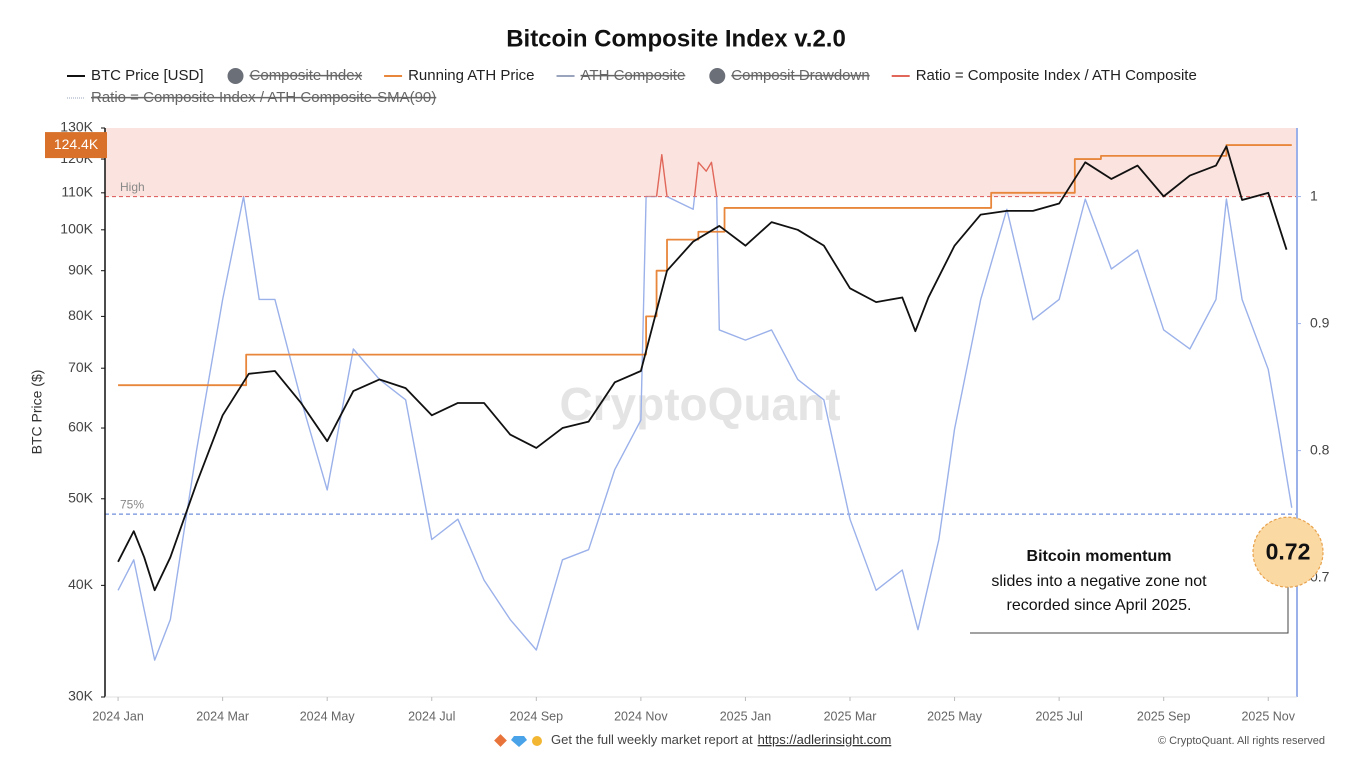 The width and height of the screenshot is (1352, 764). What do you see at coordinates (81, 315) in the screenshot?
I see `y-tick-label: 80K` at bounding box center [81, 315].